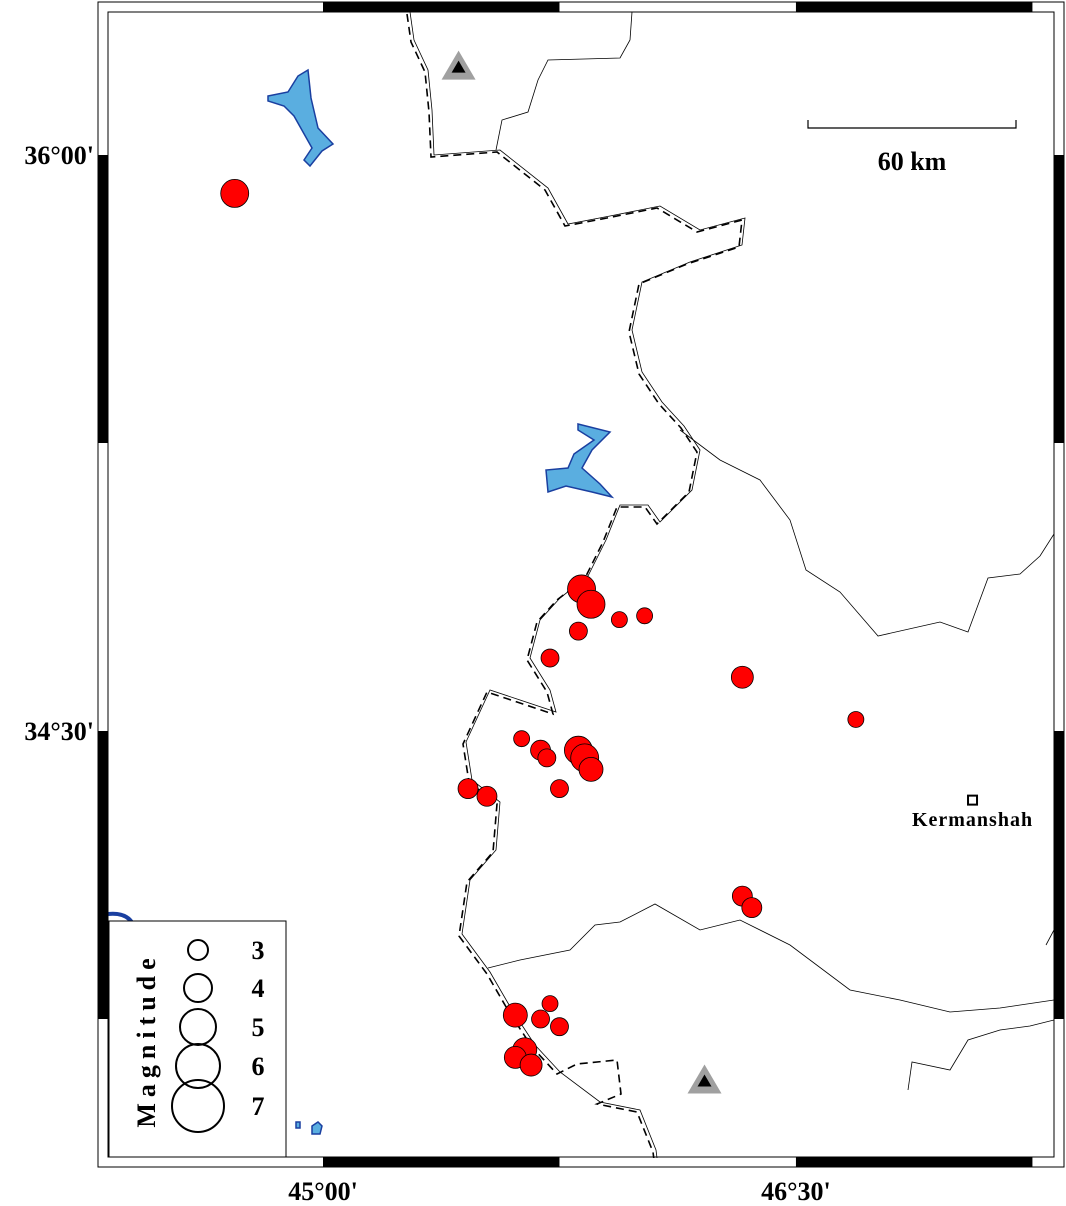 The width and height of the screenshot is (1066, 1206). Describe the element at coordinates (258, 1066) in the screenshot. I see `legend-label: 6` at that location.